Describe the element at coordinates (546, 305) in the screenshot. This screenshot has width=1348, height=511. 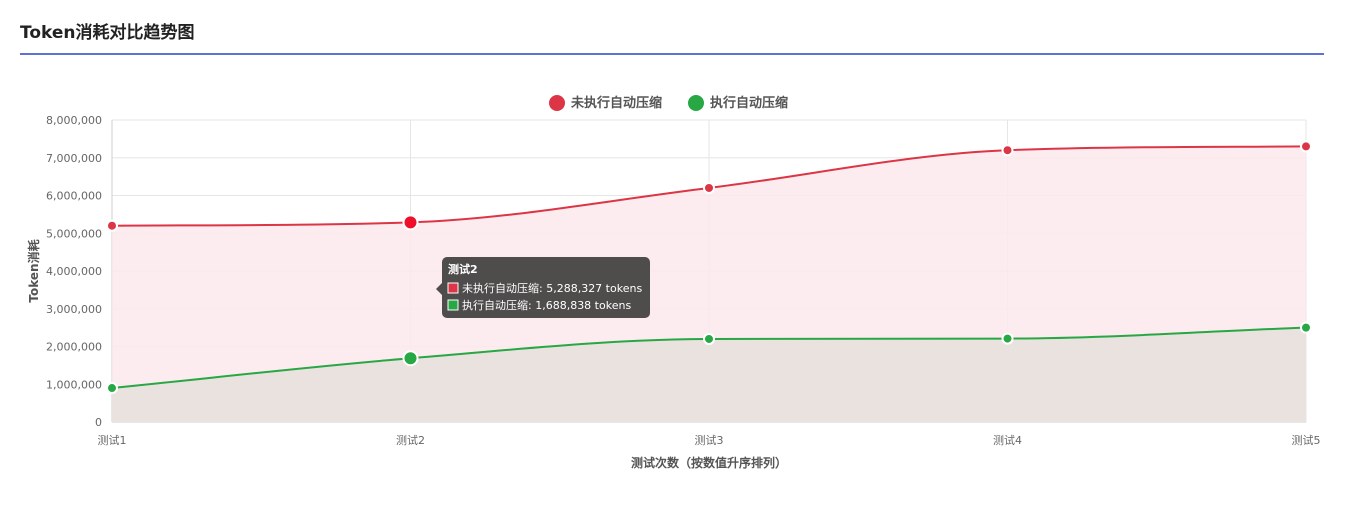
I see `tooltip-line: 执行自动压缩: 1,688,838 tokens` at that location.